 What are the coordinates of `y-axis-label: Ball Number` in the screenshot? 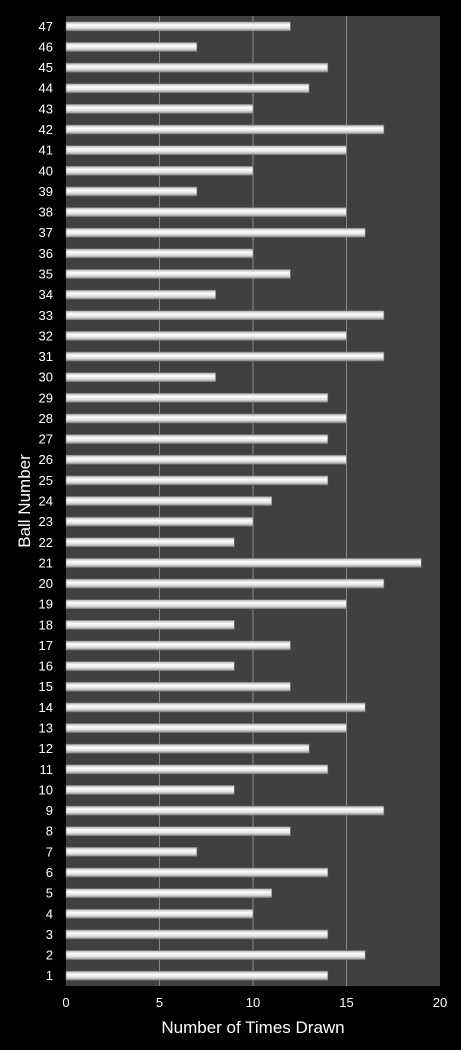 It's located at (24, 501).